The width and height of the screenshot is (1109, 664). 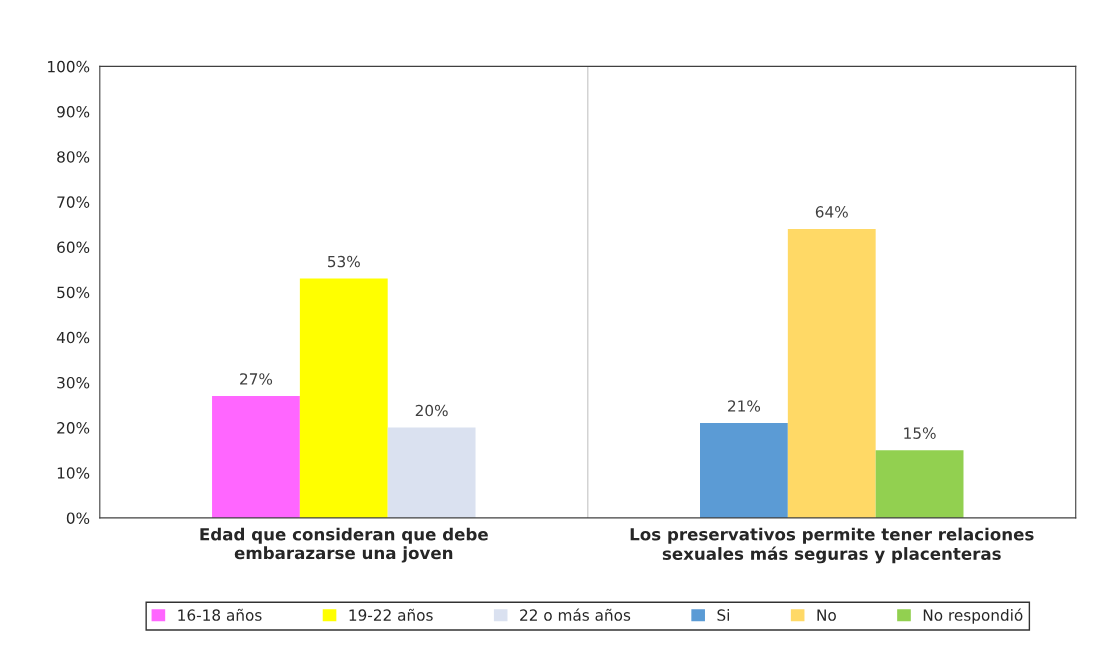 I want to click on y-tick-label: 10%, so click(x=73, y=473).